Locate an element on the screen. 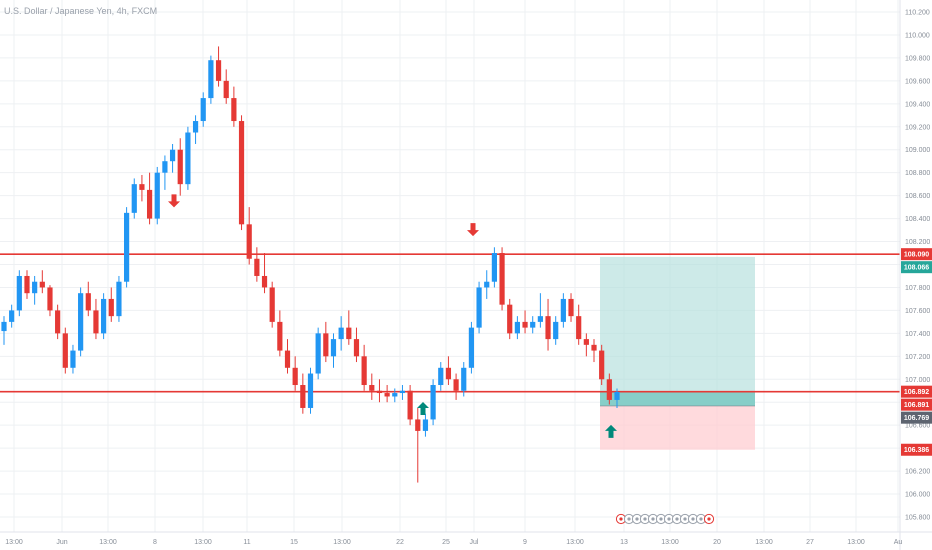  price-tick-label: 107.400 is located at coordinates (917, 334).